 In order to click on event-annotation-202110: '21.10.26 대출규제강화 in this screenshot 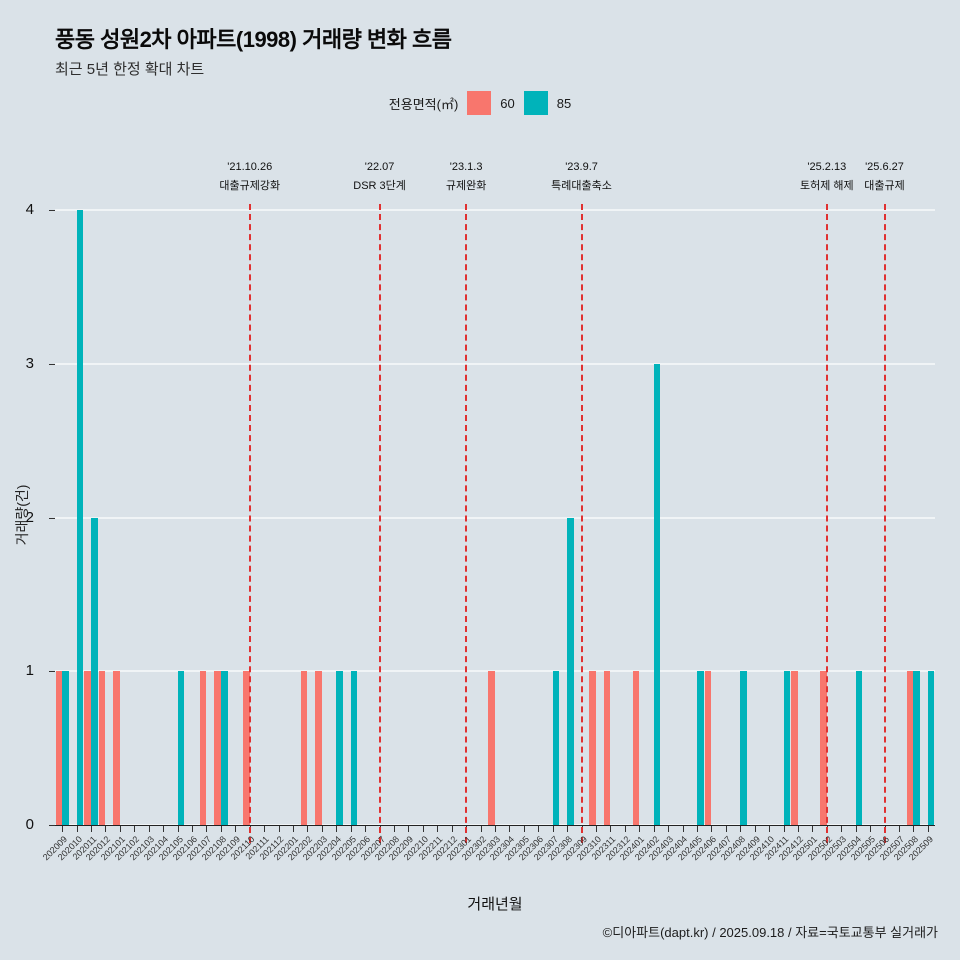, I will do `click(249, 177)`.